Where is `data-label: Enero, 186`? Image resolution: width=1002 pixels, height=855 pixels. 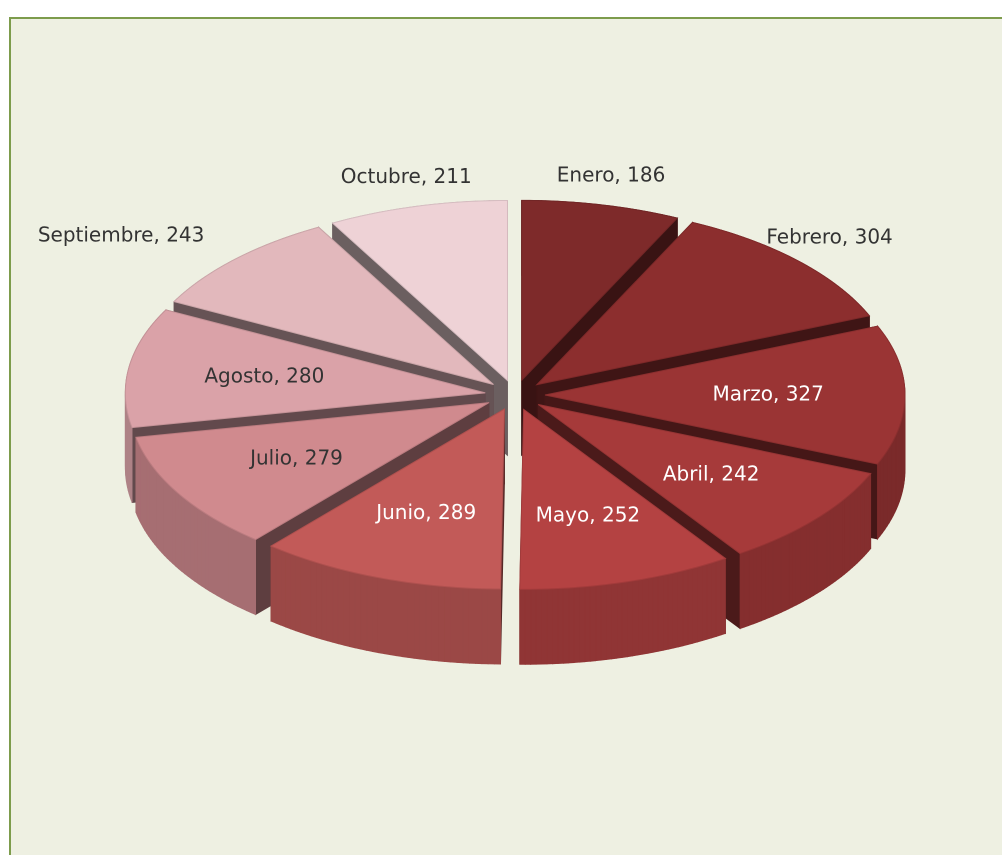
data-label: Enero, 186 is located at coordinates (611, 174).